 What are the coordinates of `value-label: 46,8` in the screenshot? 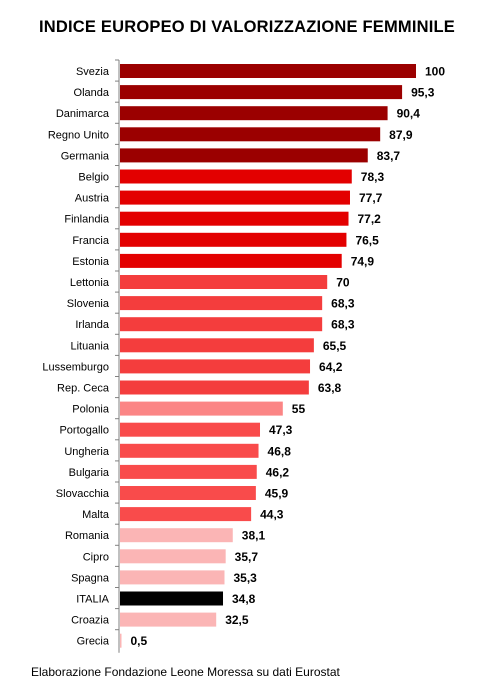 It's located at (280, 451).